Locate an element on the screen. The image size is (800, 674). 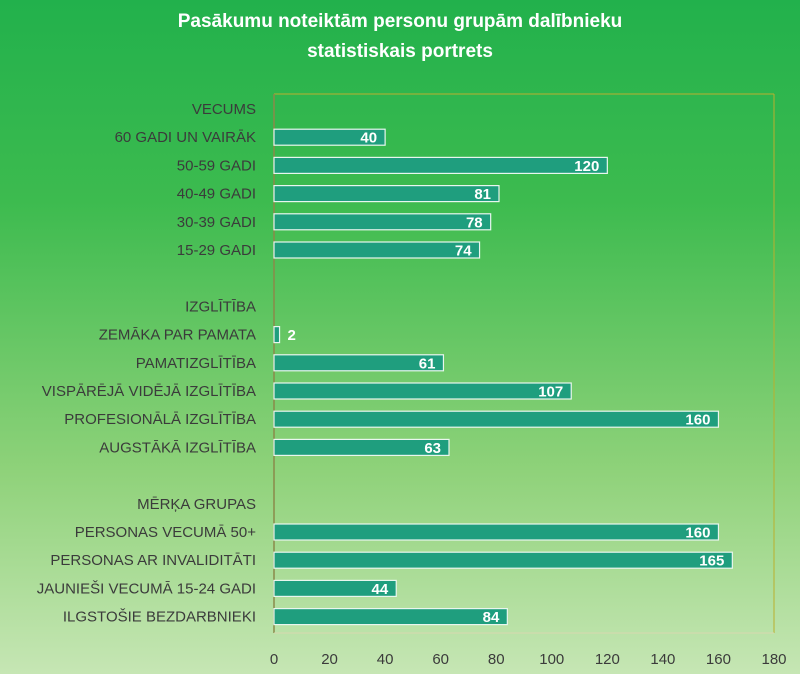
x-tick-label-1: 20 is located at coordinates (329, 659).